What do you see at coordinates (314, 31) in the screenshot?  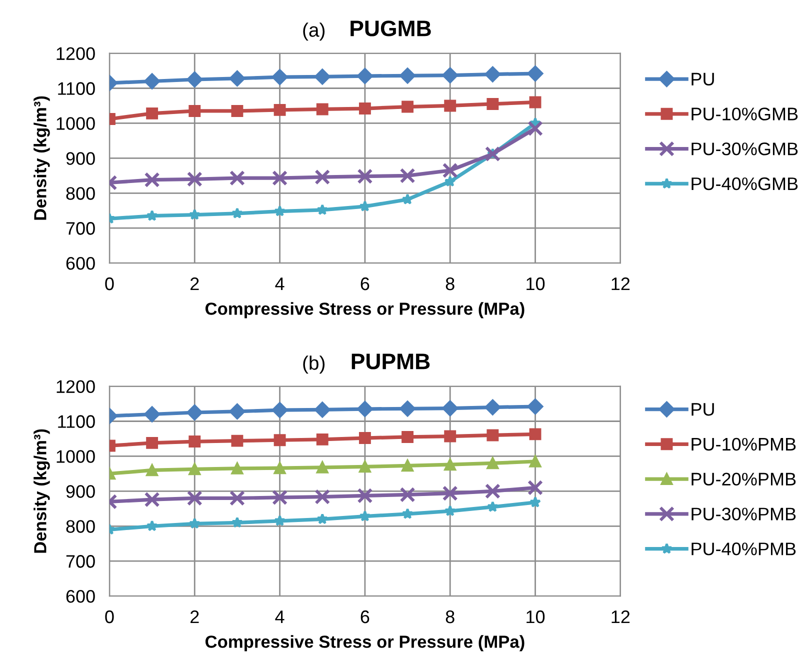 I see `chart-subtitle: (a)` at bounding box center [314, 31].